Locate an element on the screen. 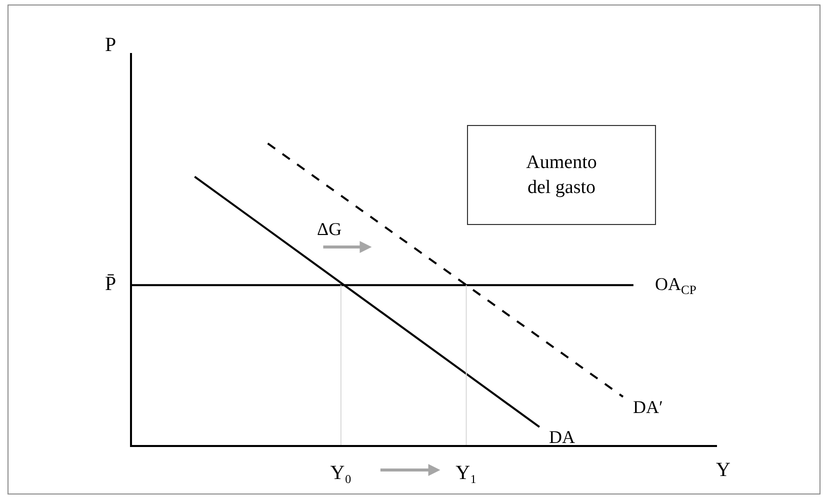 This screenshot has height=498, width=830. y-axis-title: P is located at coordinates (110, 45).